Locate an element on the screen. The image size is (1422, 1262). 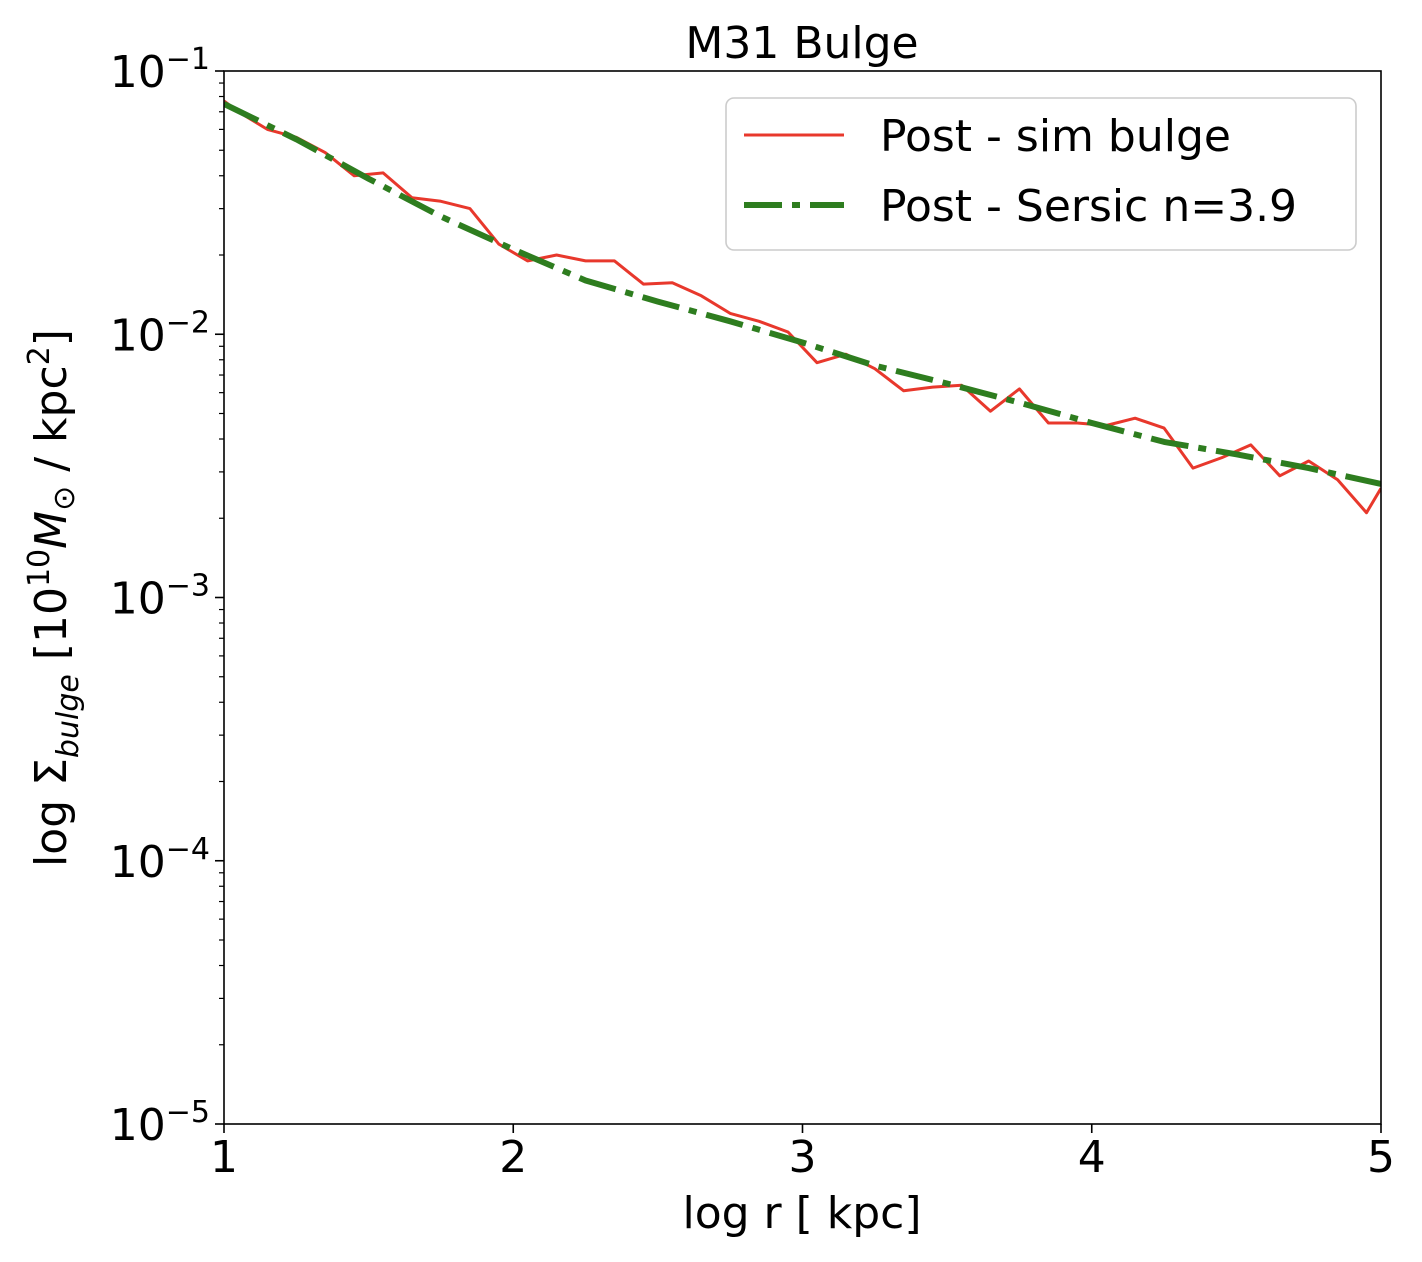
legend-label-sim-bulge: Post - sim bulge is located at coordinates (1055, 136).